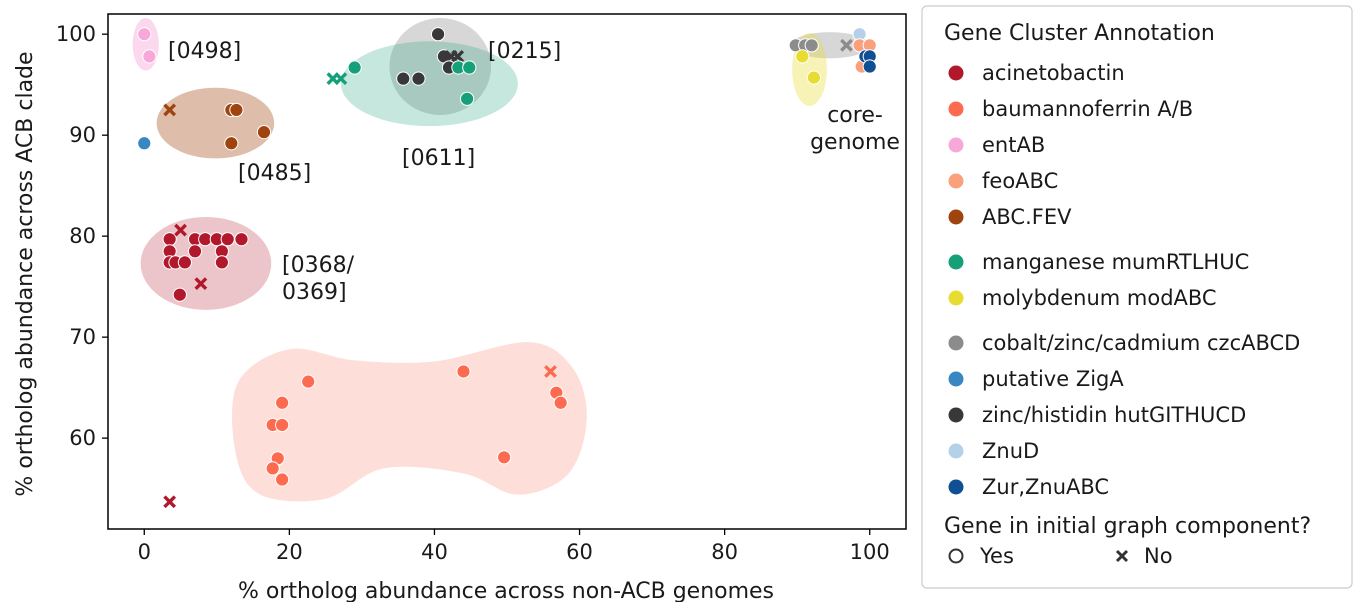 This screenshot has width=1359, height=602. Describe the element at coordinates (82, 438) in the screenshot. I see `y-tick-label: 60` at that location.